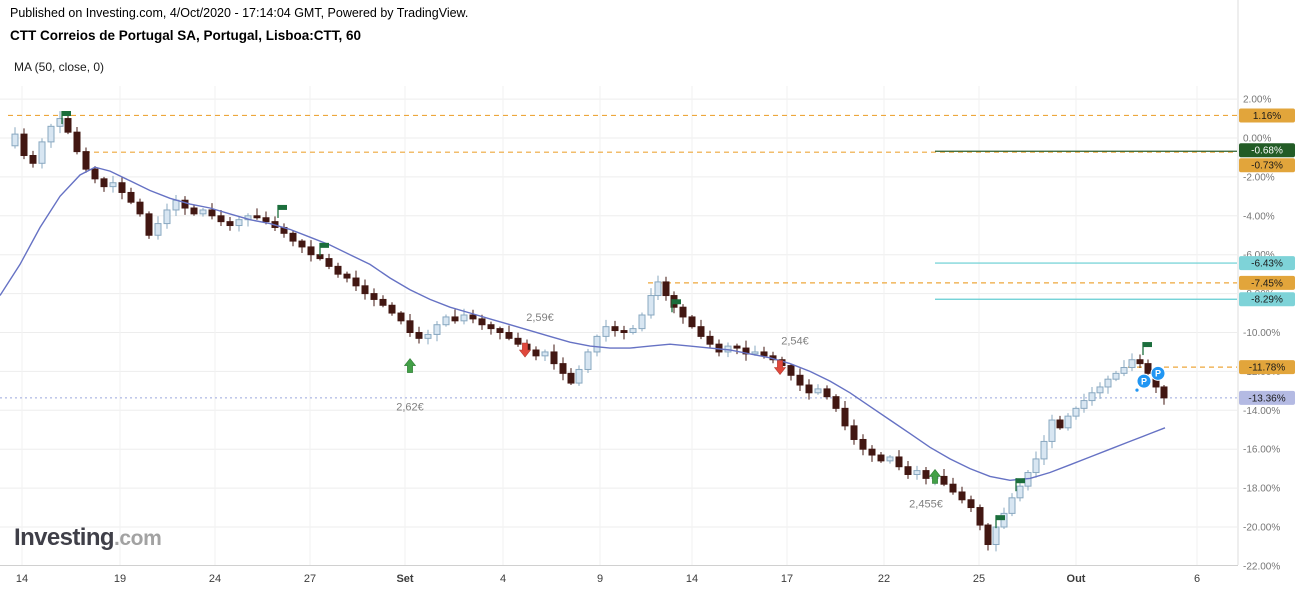  Describe the element at coordinates (979, 579) in the screenshot. I see `x-axis-tick-label: 25` at that location.